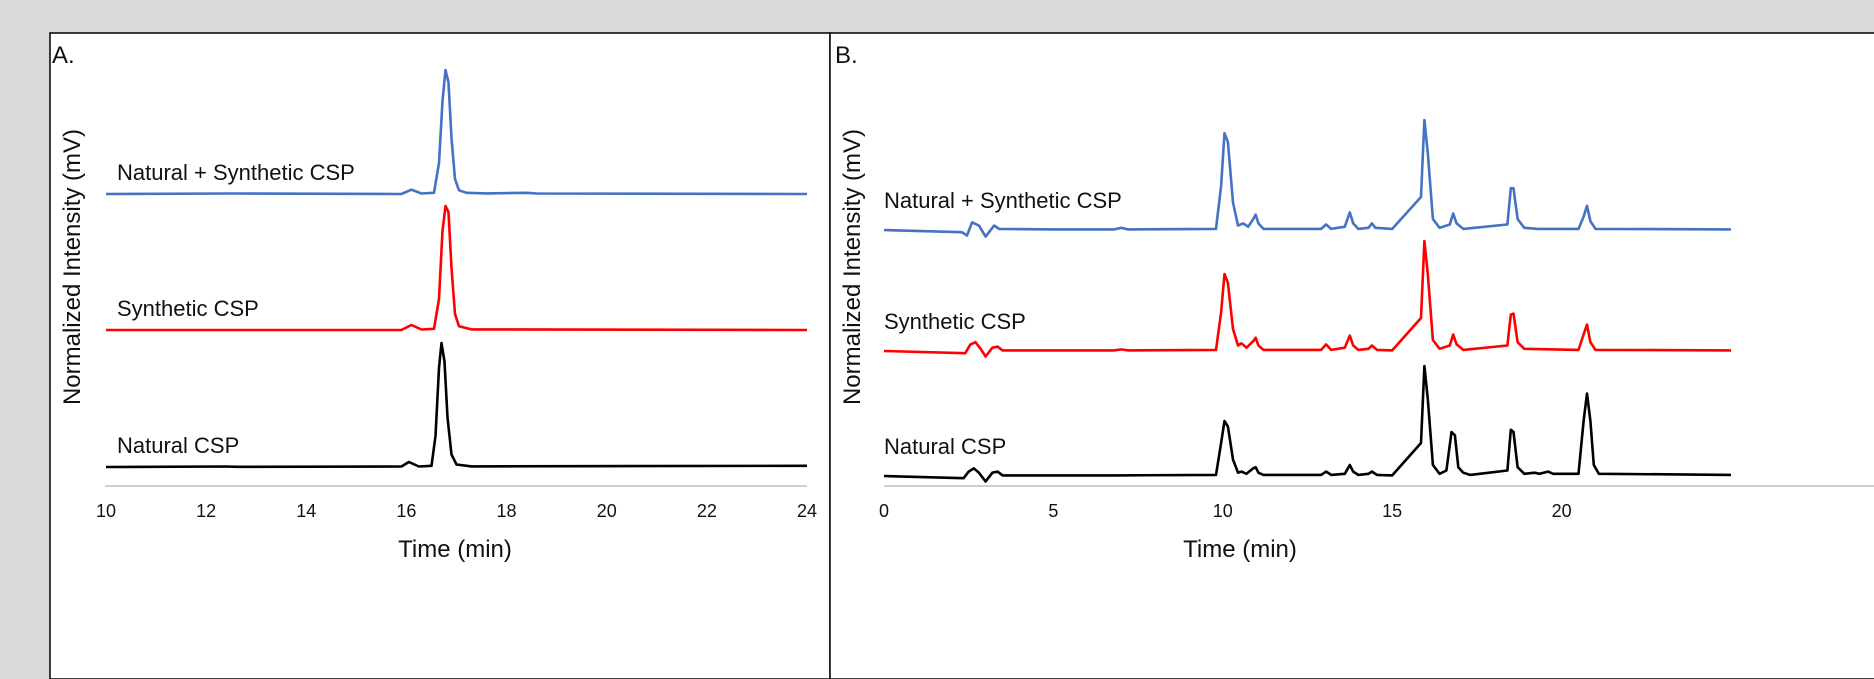  What do you see at coordinates (1003, 200) in the screenshot?
I see `panel-b-label-natural-synthetic: Natural + Synthetic CSP` at bounding box center [1003, 200].